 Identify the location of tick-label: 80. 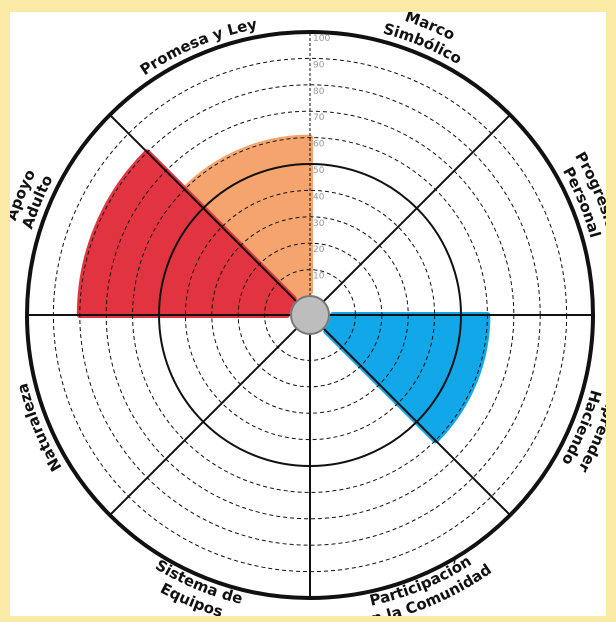
(319, 92).